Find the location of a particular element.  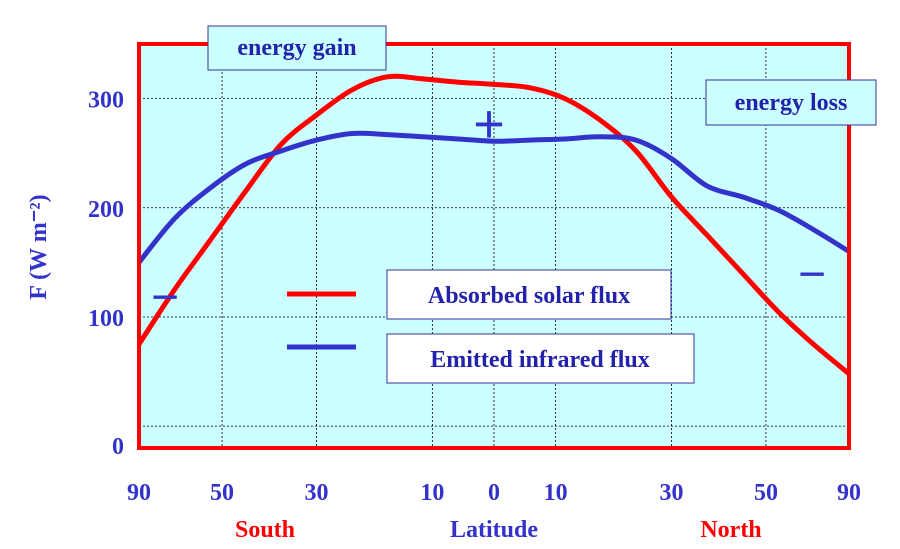

x-axis-label: Latitude is located at coordinates (494, 530).